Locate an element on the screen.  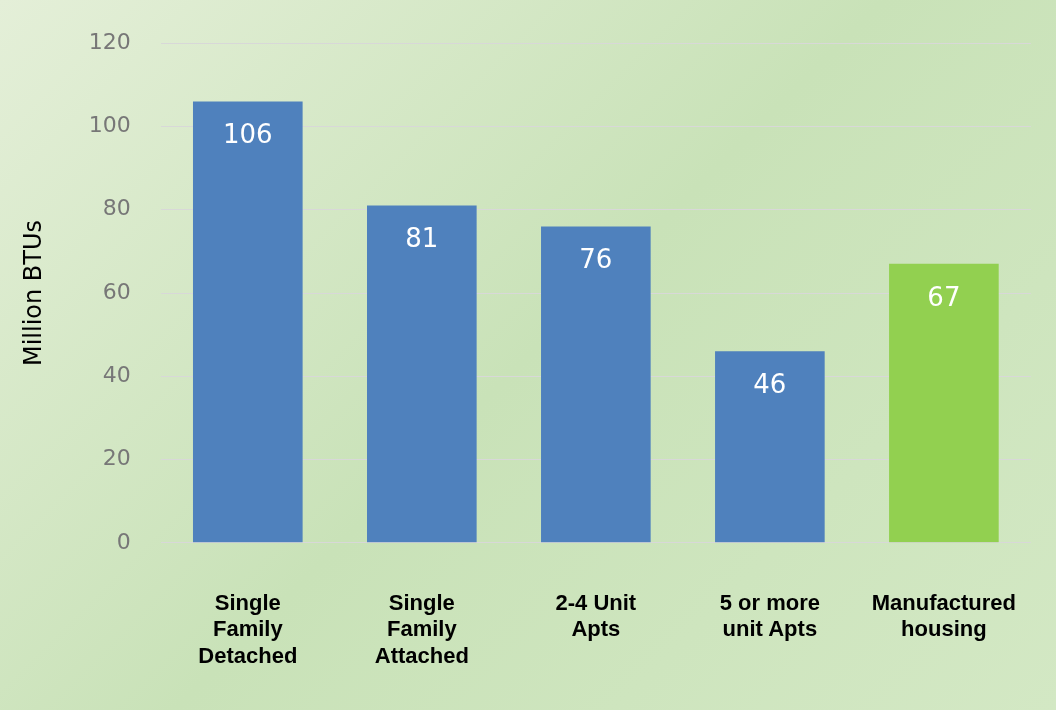
data-label: 76 is located at coordinates (596, 259).